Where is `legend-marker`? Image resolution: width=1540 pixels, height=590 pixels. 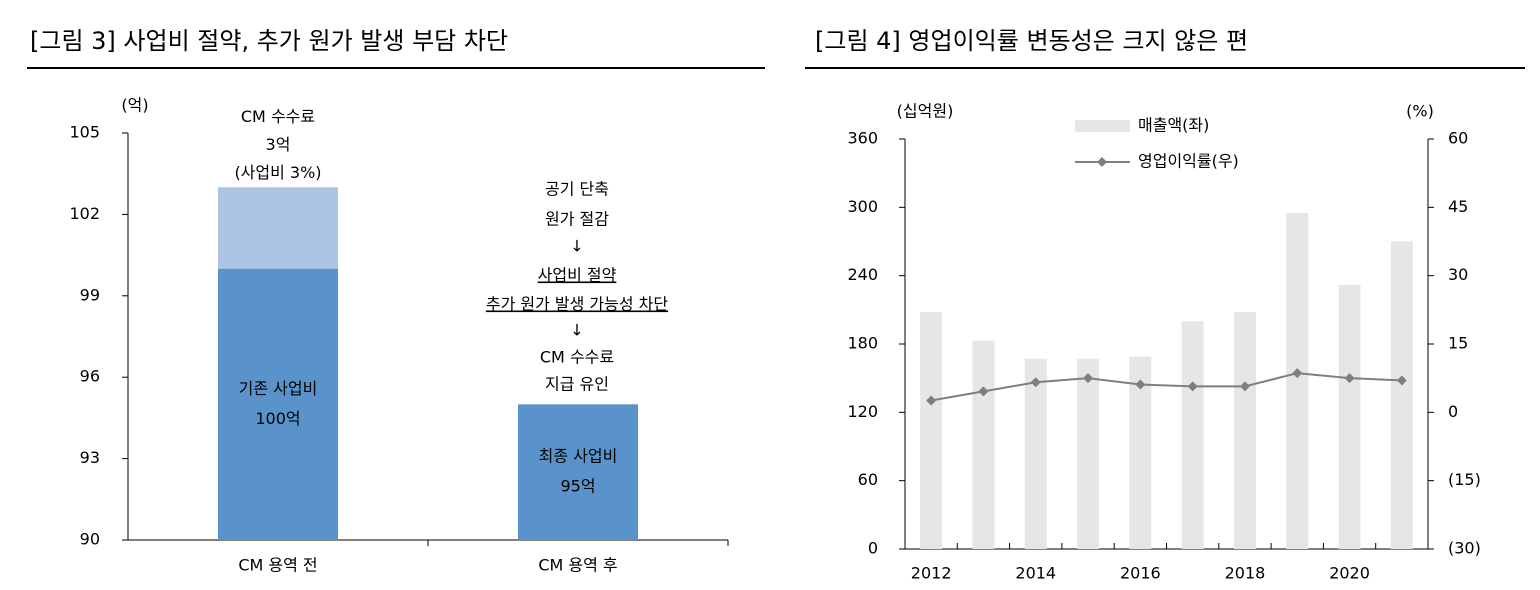
legend-marker is located at coordinates (1102, 162).